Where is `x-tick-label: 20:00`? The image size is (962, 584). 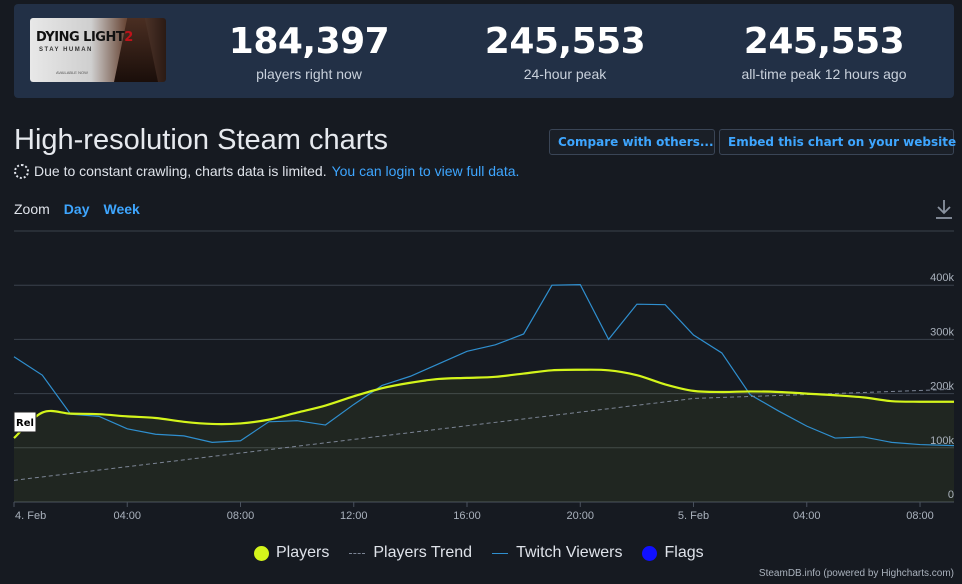 x-tick-label: 20:00 is located at coordinates (580, 516).